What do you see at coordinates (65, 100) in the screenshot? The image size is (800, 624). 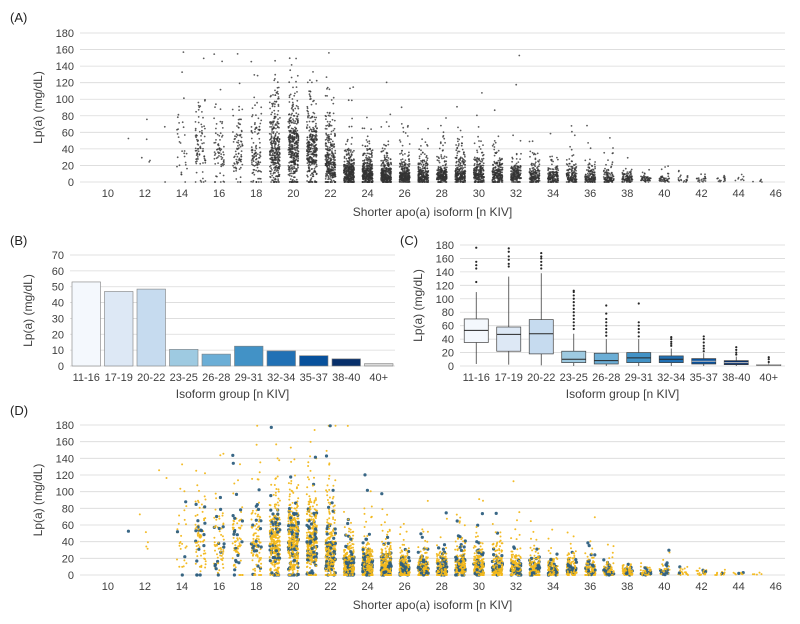 I see `y-tick-label: 100` at bounding box center [65, 100].